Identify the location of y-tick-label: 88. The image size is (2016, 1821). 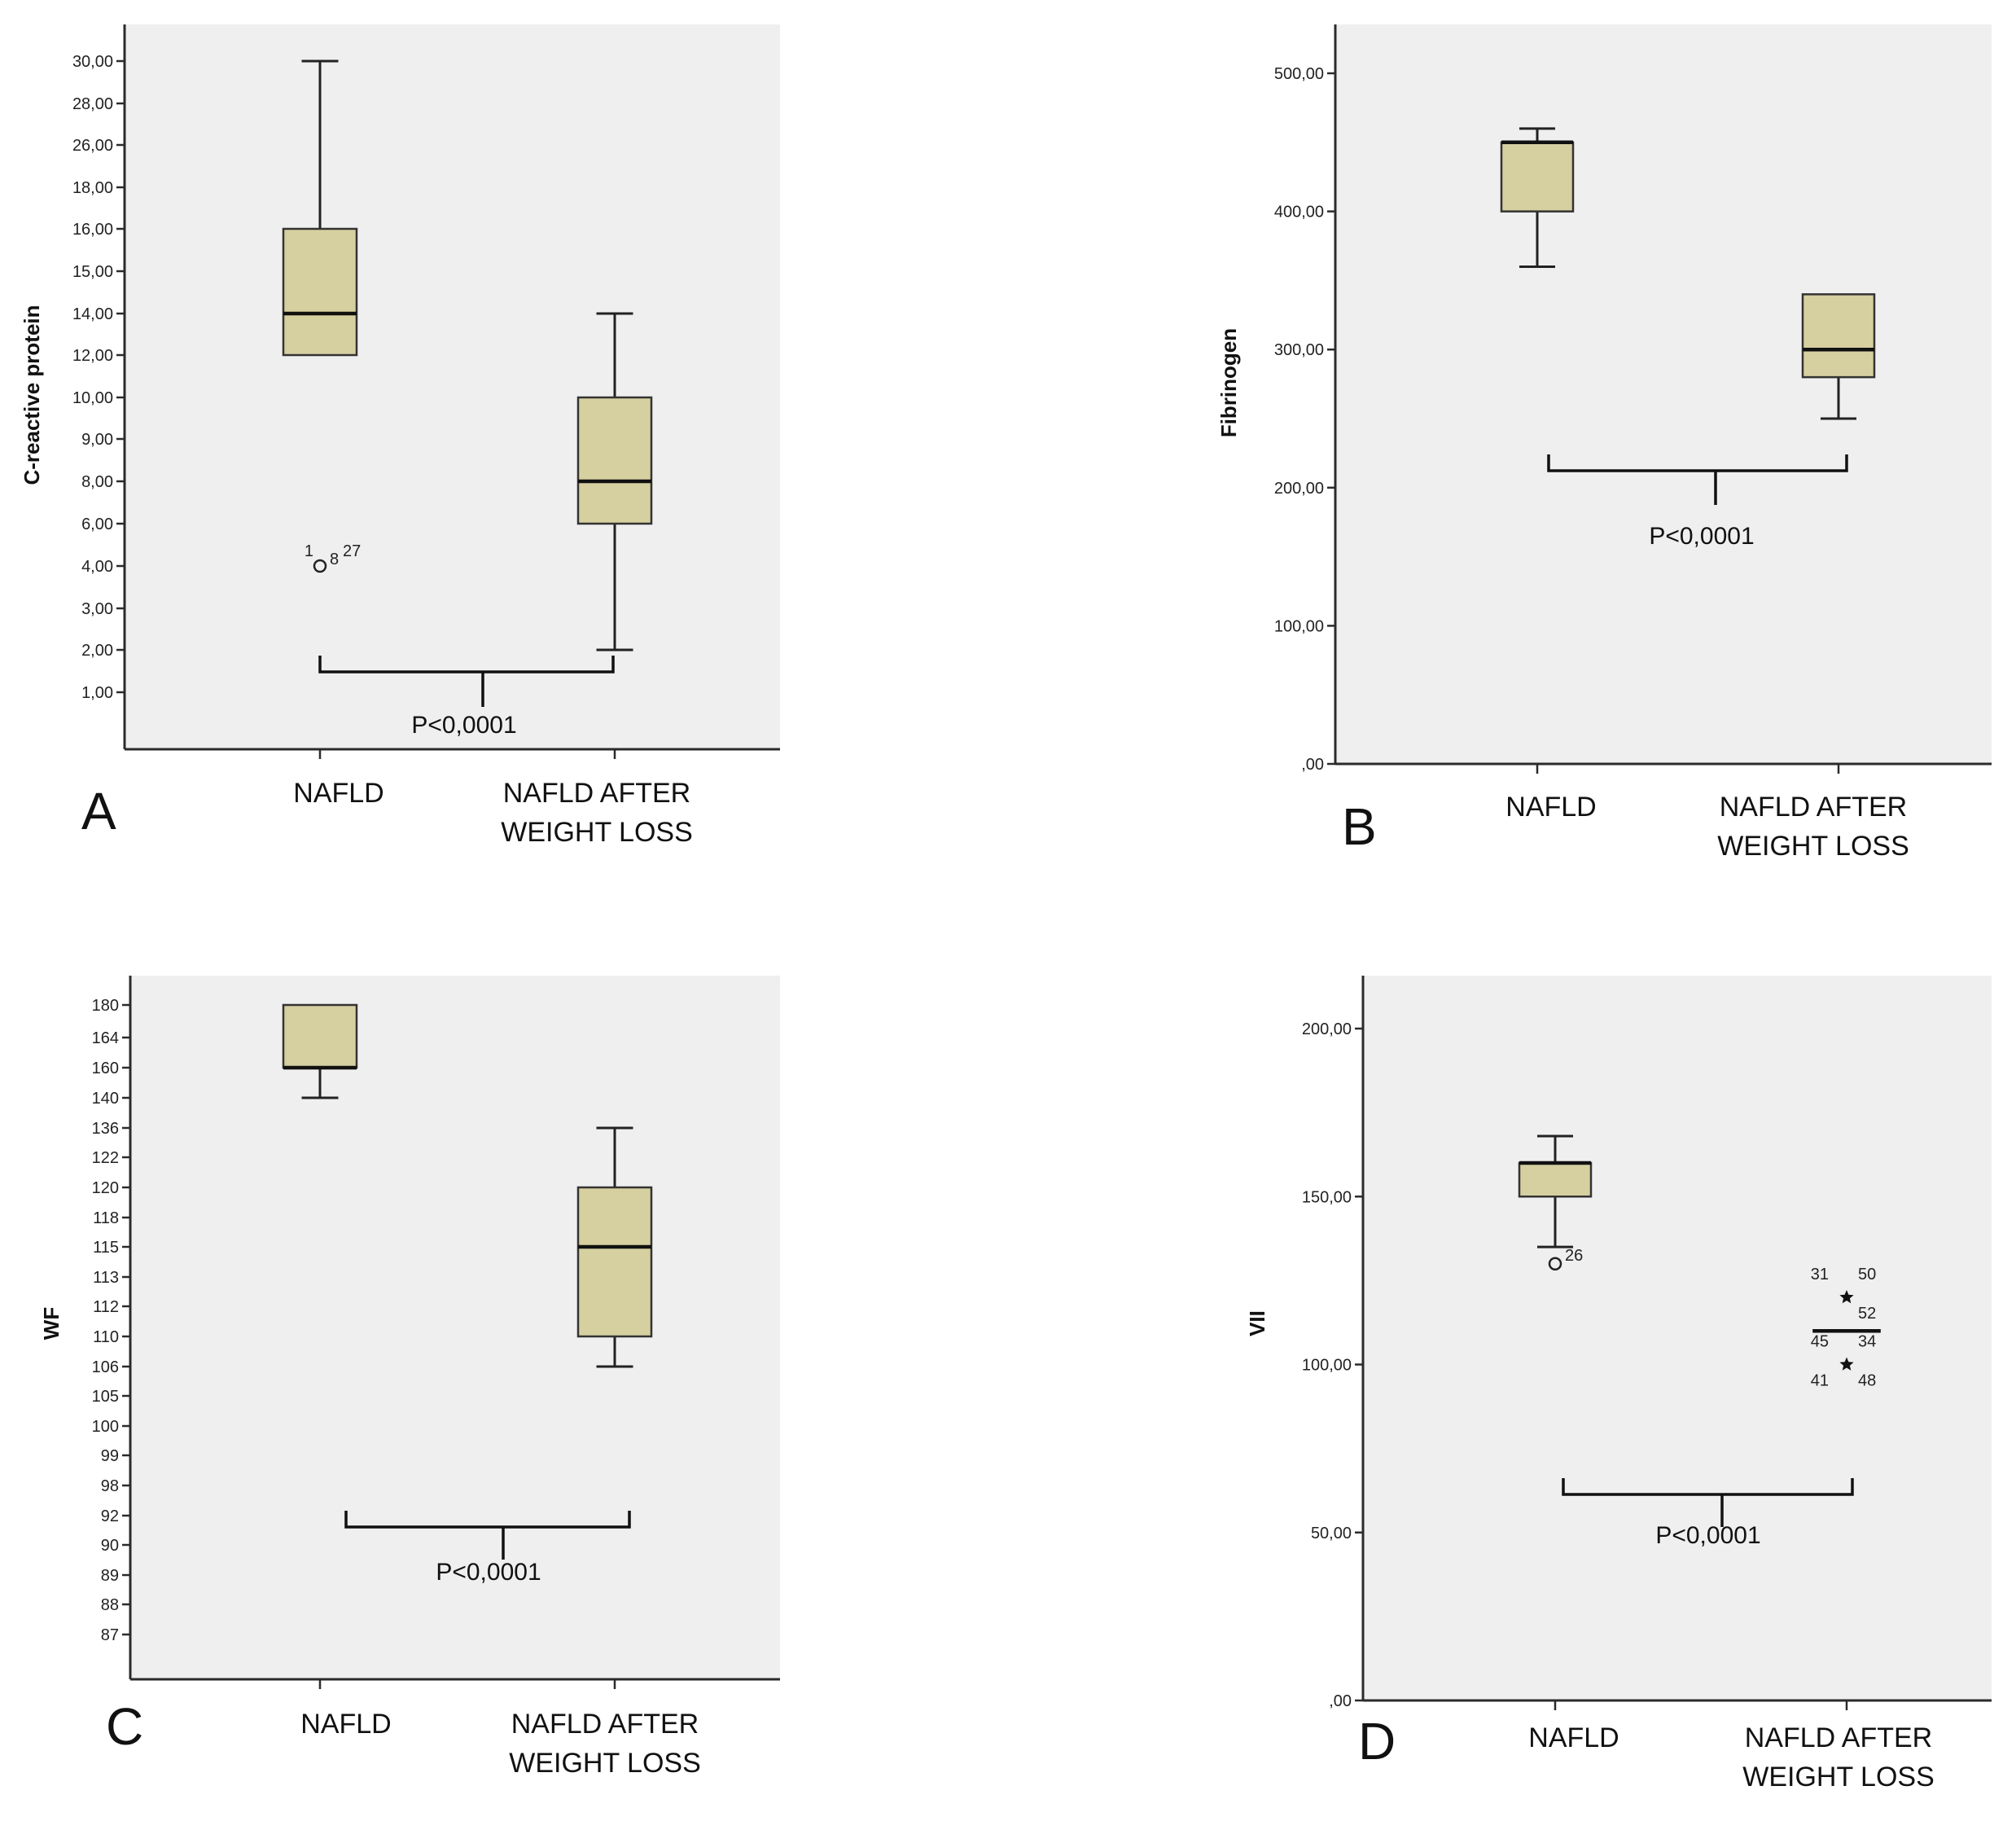
(110, 1605).